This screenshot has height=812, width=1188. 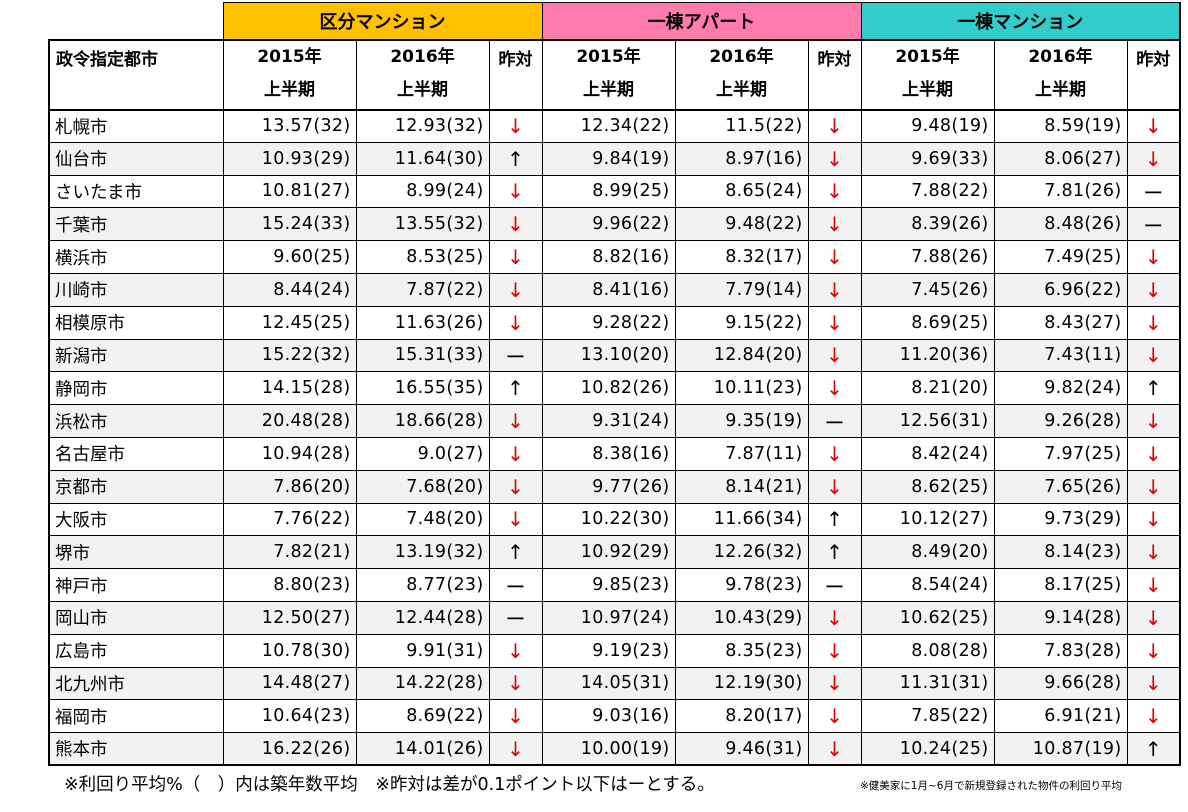 I want to click on yield-cell: 10.43(29), so click(x=741, y=617).